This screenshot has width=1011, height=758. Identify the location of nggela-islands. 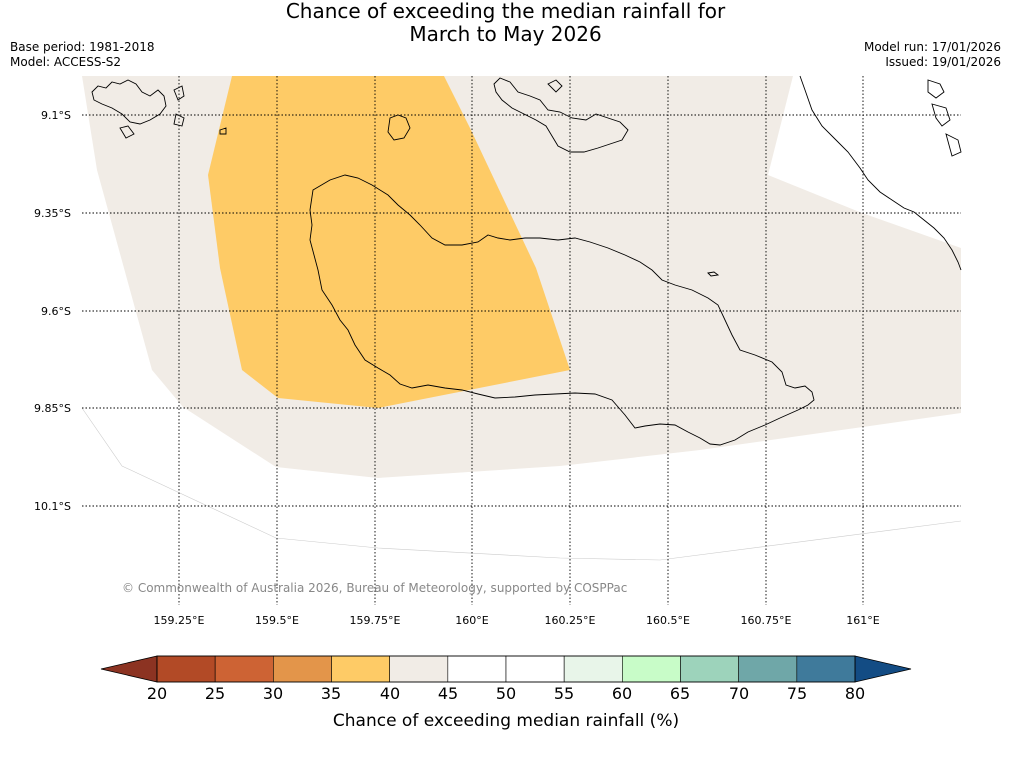
(561, 115).